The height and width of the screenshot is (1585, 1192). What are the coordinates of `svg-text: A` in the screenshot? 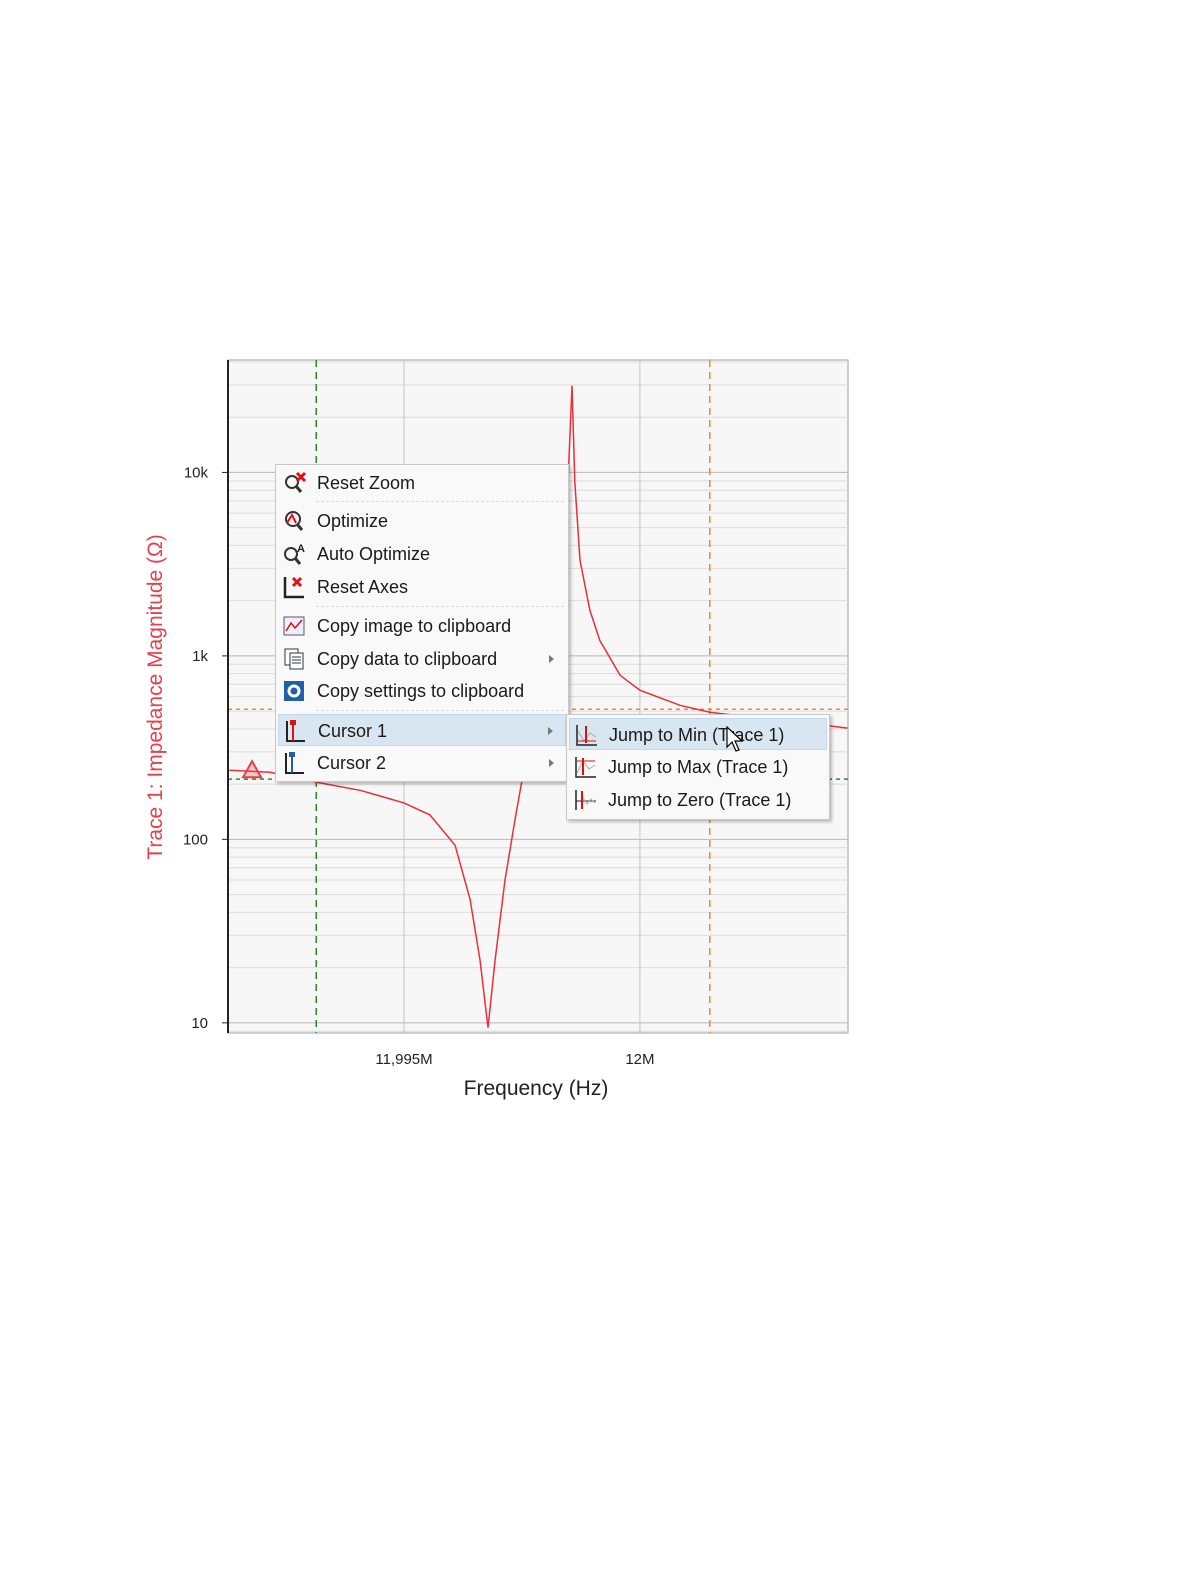 It's located at (301, 549).